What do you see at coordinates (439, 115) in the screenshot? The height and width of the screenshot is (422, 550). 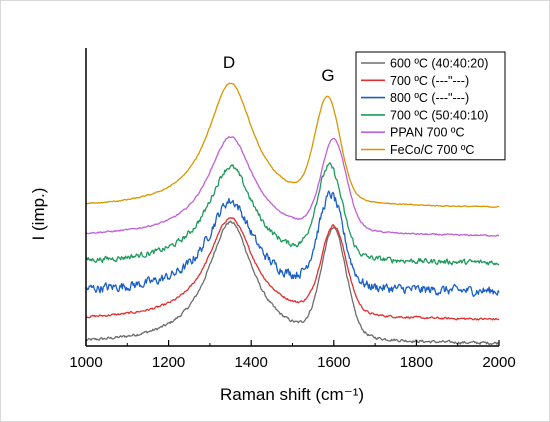 I see `legend-label: 700 ºC (50:40:10)` at bounding box center [439, 115].